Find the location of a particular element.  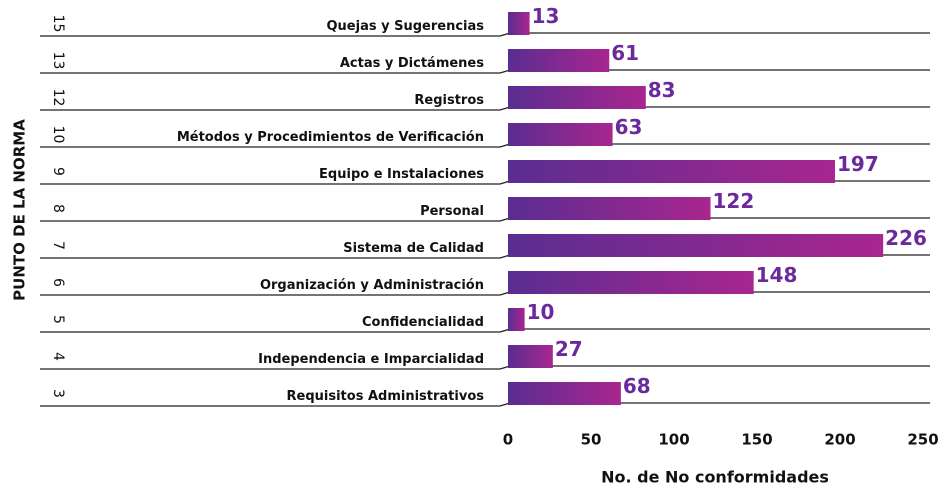

row-number: 7 is located at coordinates (58, 245).